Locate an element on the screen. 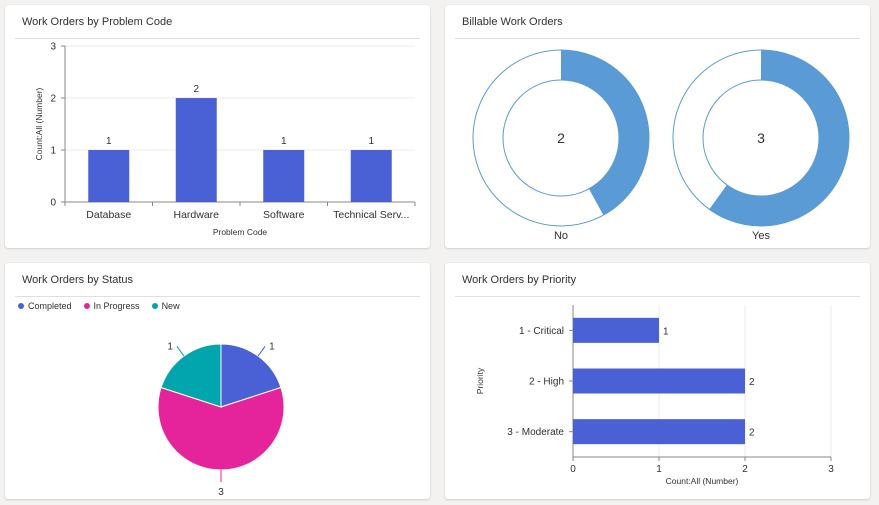 Image resolution: width=879 pixels, height=505 pixels. x-tick-label: 1 is located at coordinates (659, 469).